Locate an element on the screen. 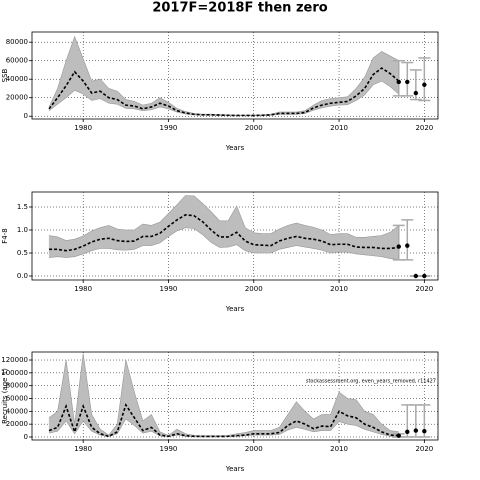  y-axis-label: SSB is located at coordinates (5, 75).